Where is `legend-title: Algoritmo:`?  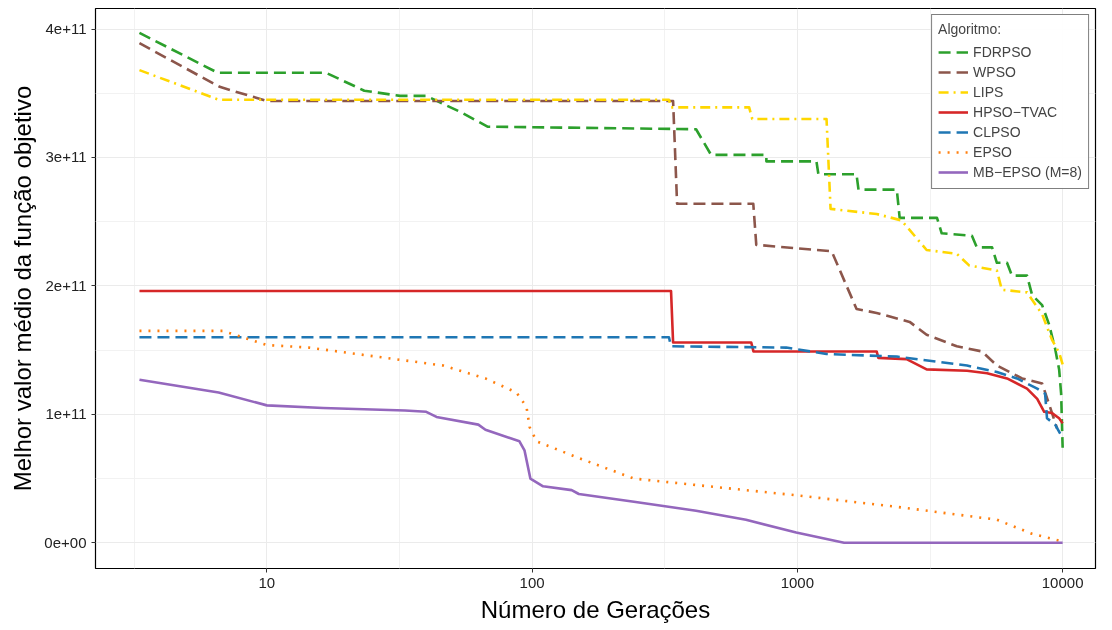
legend-title: Algoritmo: is located at coordinates (970, 29).